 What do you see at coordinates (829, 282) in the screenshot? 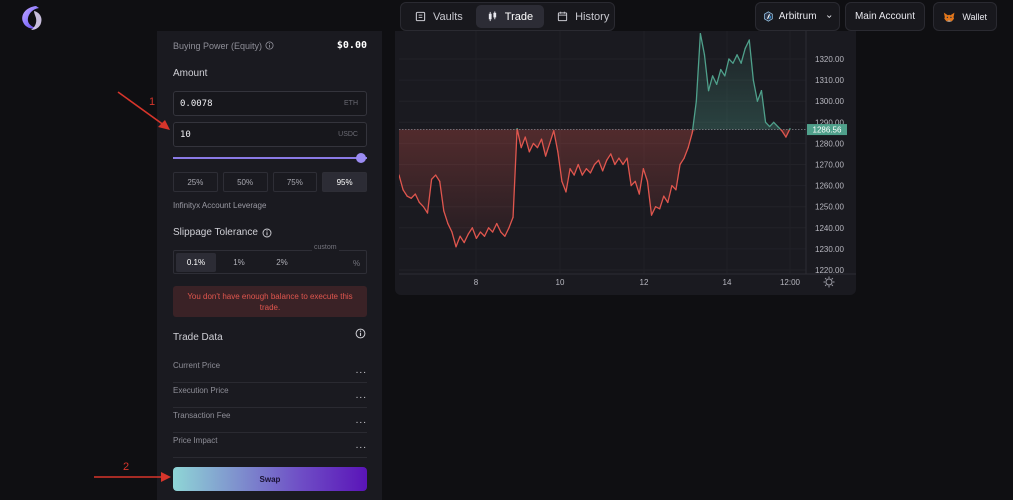
I see `chart-settings-icon` at bounding box center [829, 282].